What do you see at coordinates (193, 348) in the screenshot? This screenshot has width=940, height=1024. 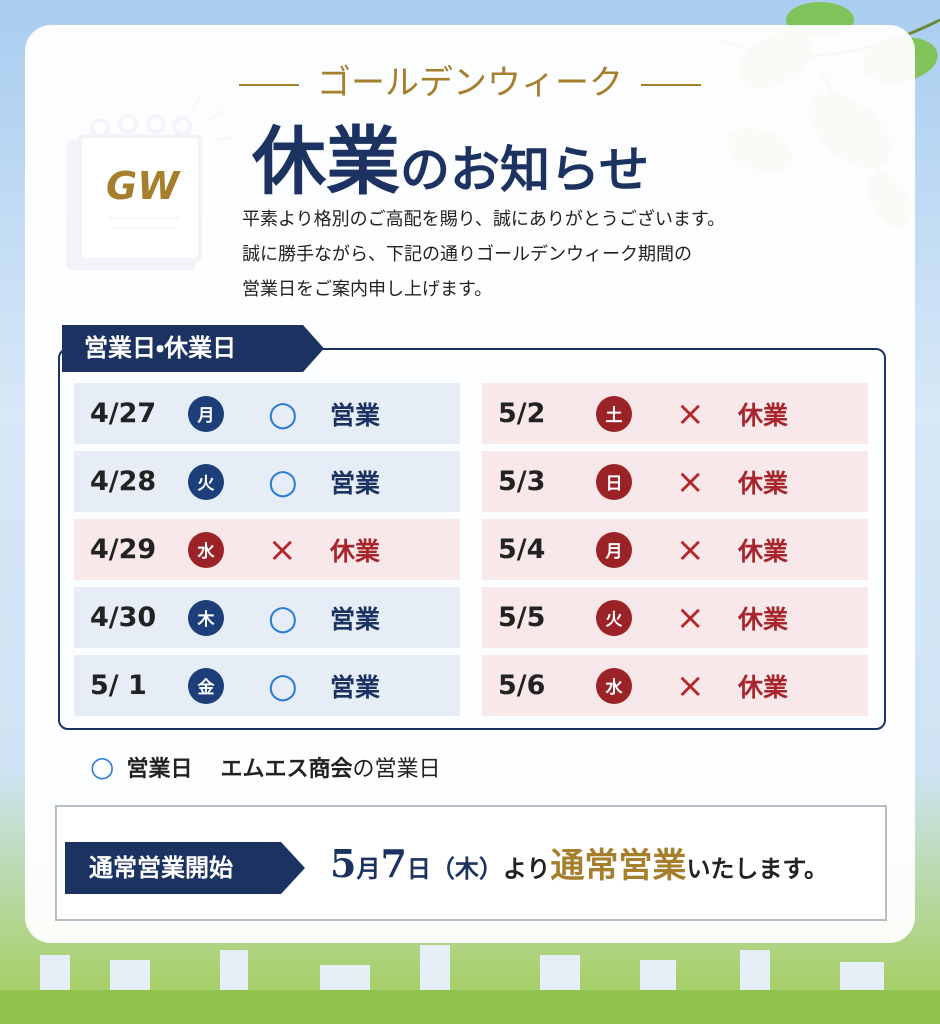 I see `schedule-label: 営業日・休業日` at bounding box center [193, 348].